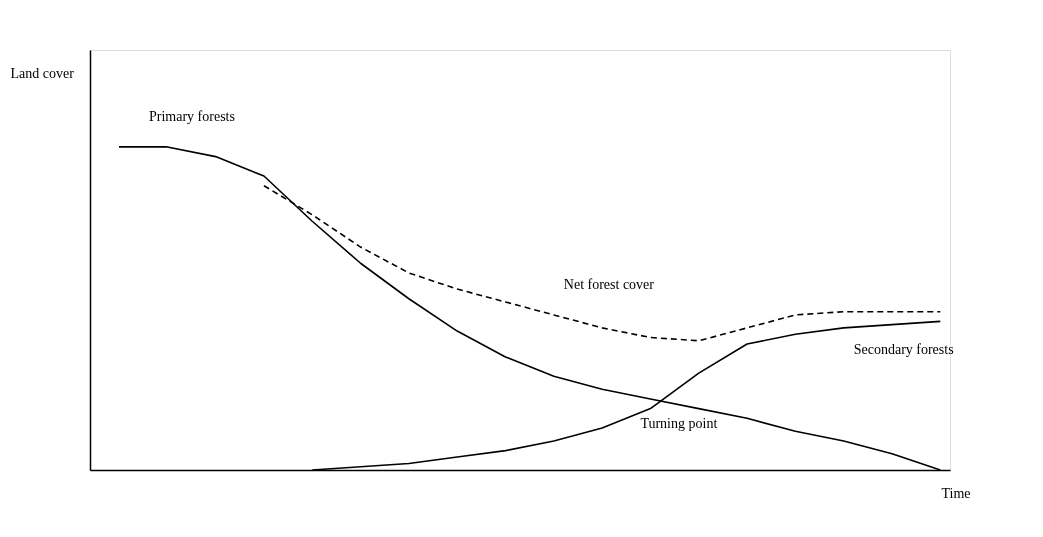 Image resolution: width=1043 pixels, height=537 pixels. What do you see at coordinates (42, 73) in the screenshot?
I see `y-axis-title: Land cover` at bounding box center [42, 73].